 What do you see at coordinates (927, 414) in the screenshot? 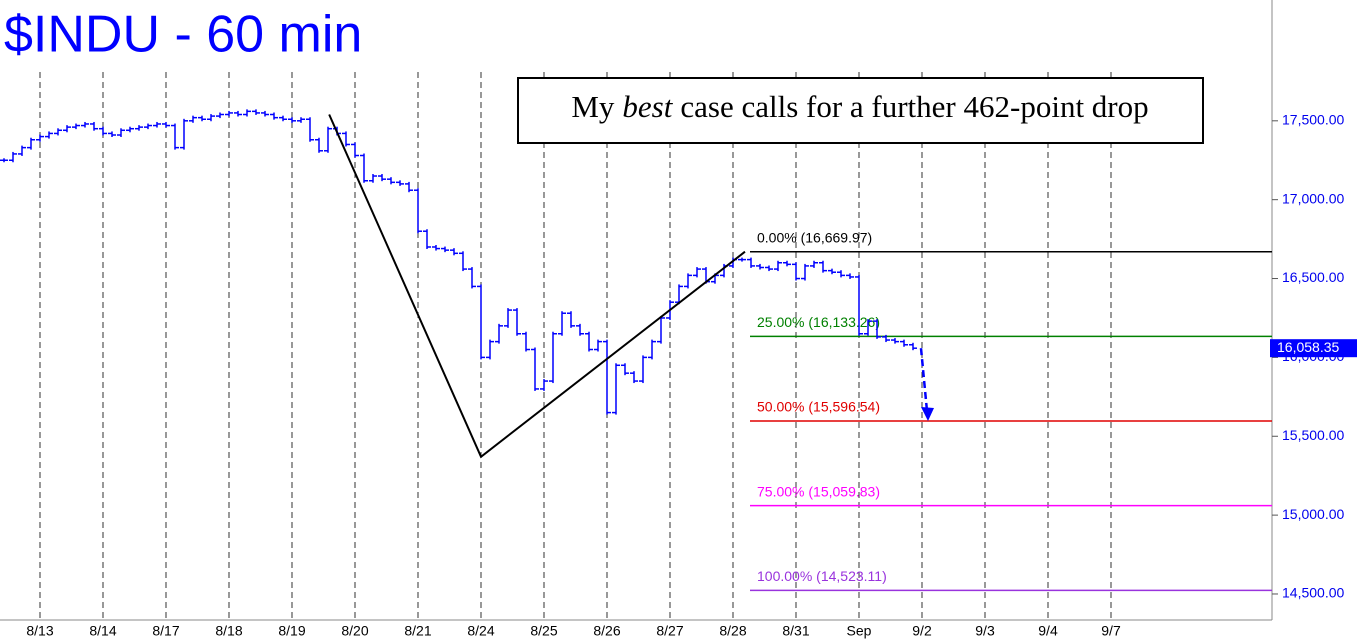
I see `forecast-arrowhead` at bounding box center [927, 414].